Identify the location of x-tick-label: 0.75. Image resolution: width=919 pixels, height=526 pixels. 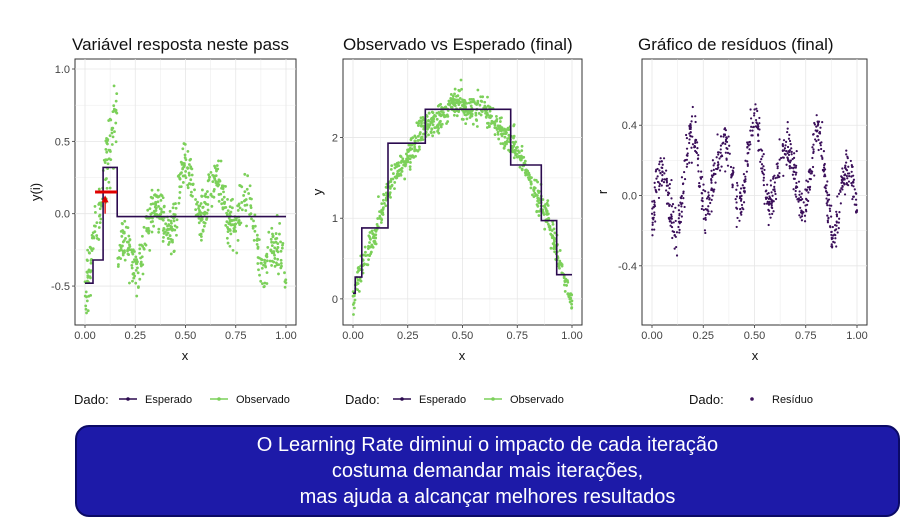
(235, 336).